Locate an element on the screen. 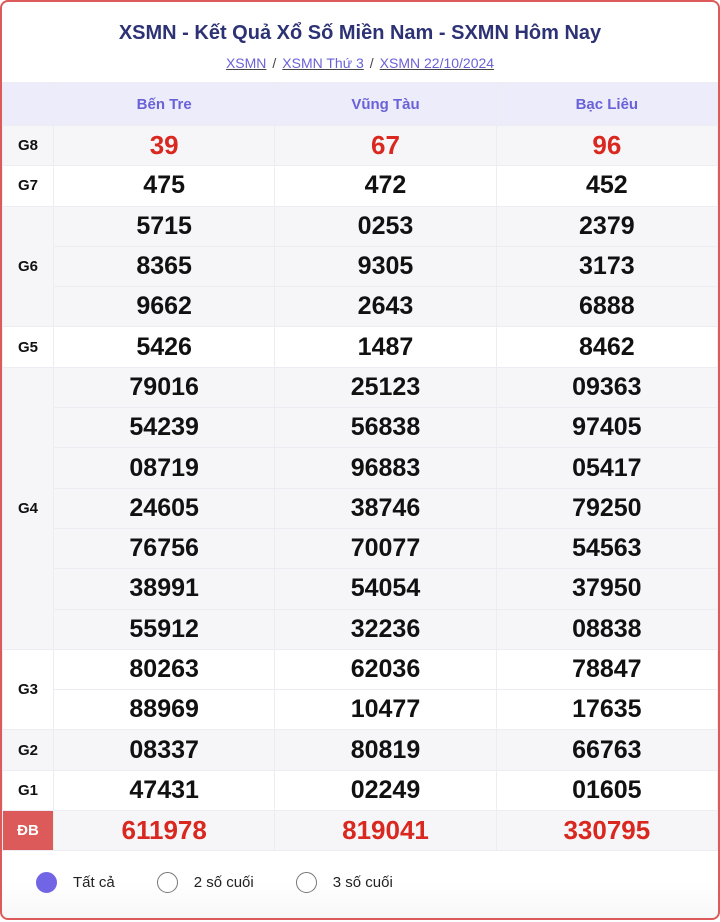  prize-number: 96883 is located at coordinates (385, 468).